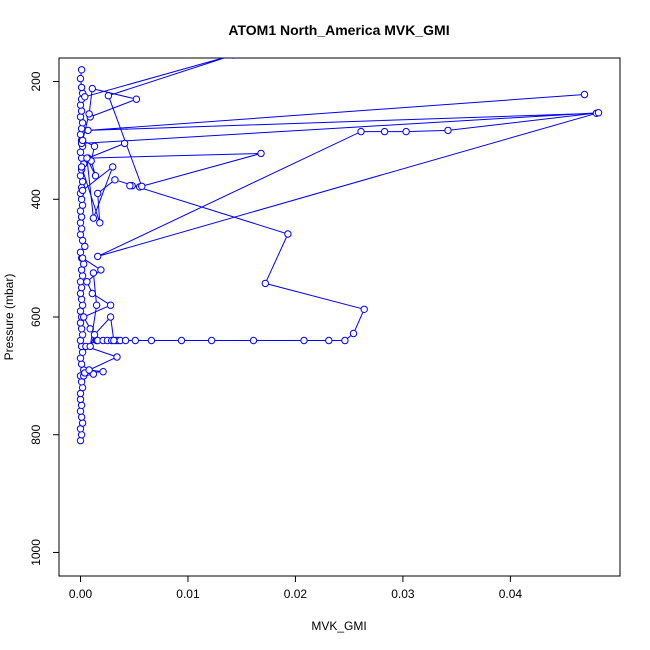  What do you see at coordinates (36, 552) in the screenshot?
I see `y-tick-label: 1000` at bounding box center [36, 552].